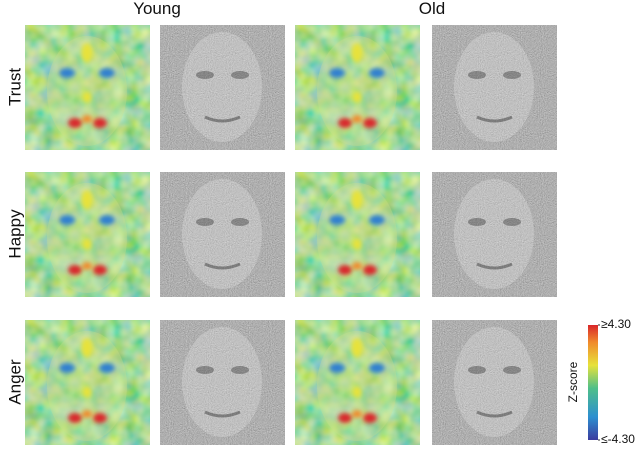 Image resolution: width=640 pixels, height=455 pixels. What do you see at coordinates (157, 9) in the screenshot?
I see `column-header: Young` at bounding box center [157, 9].